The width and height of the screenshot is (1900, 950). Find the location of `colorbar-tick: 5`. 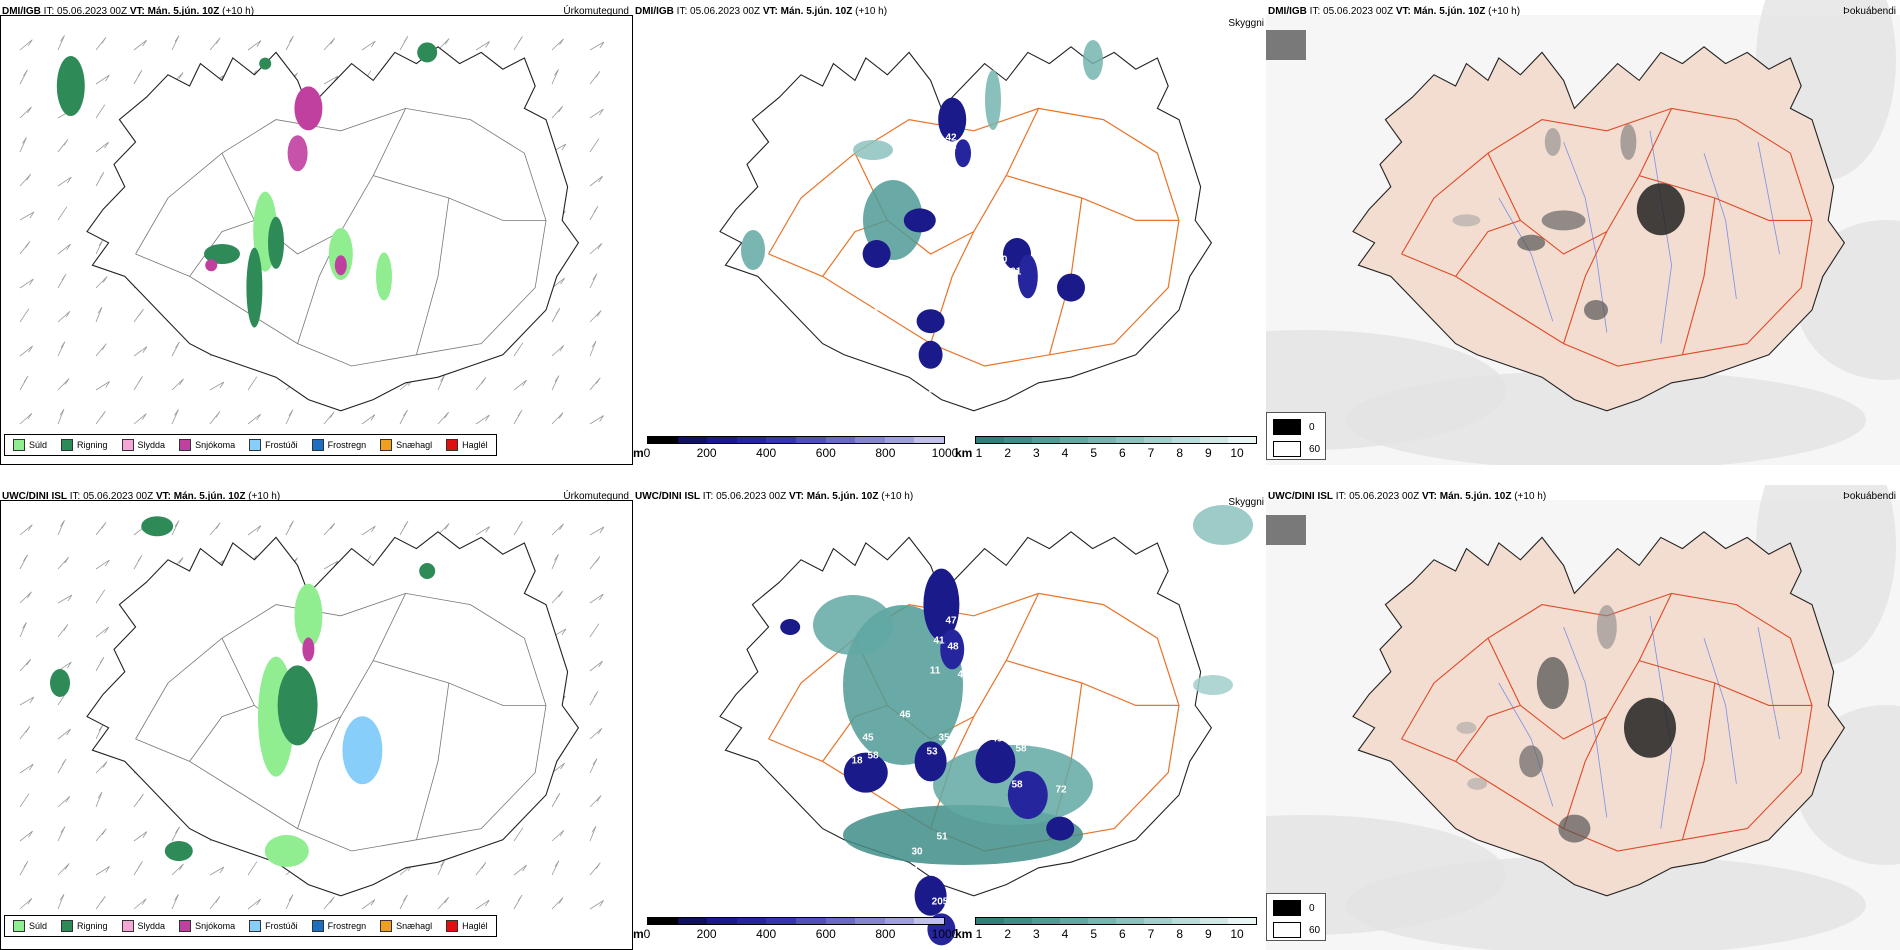

colorbar-tick: 5 is located at coordinates (1093, 934).